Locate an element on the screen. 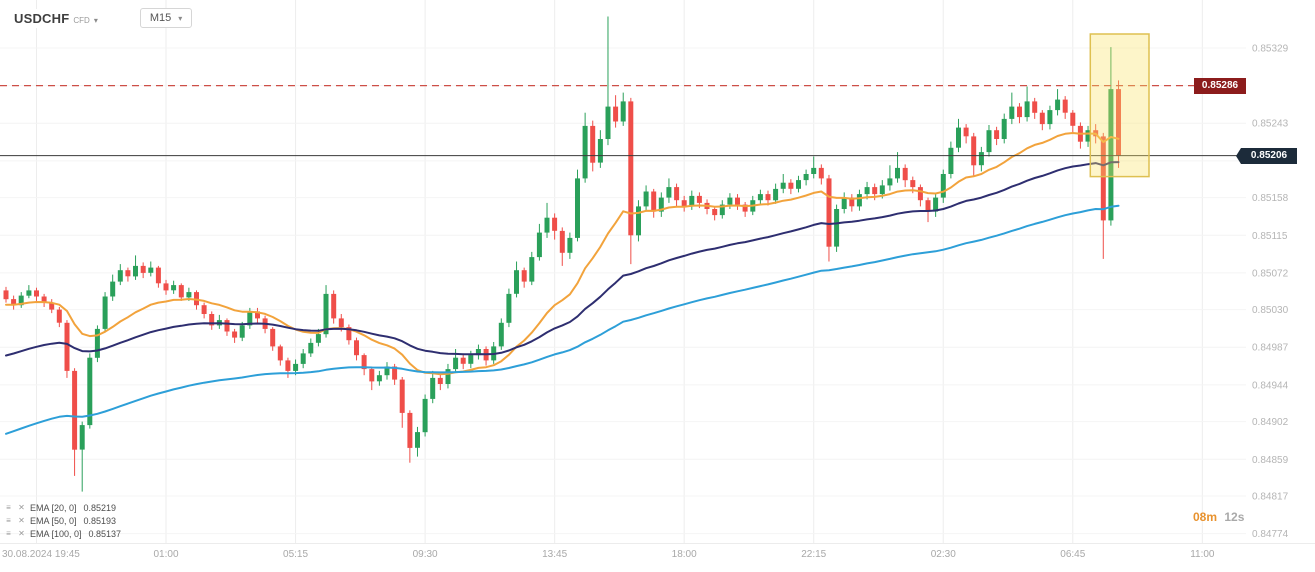 The width and height of the screenshot is (1315, 572). indicator-row-ema20: ≡ ✕ EMA [20, 0] 0.85219 is located at coordinates (62, 507).